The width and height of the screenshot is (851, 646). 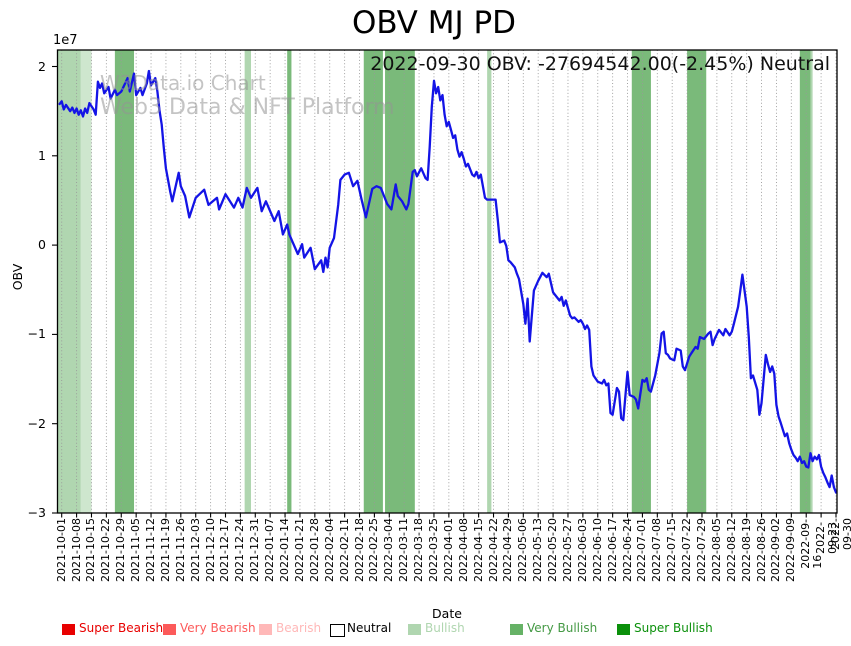 I want to click on x-tick-label: 2021-12-24, so click(x=240, y=550).